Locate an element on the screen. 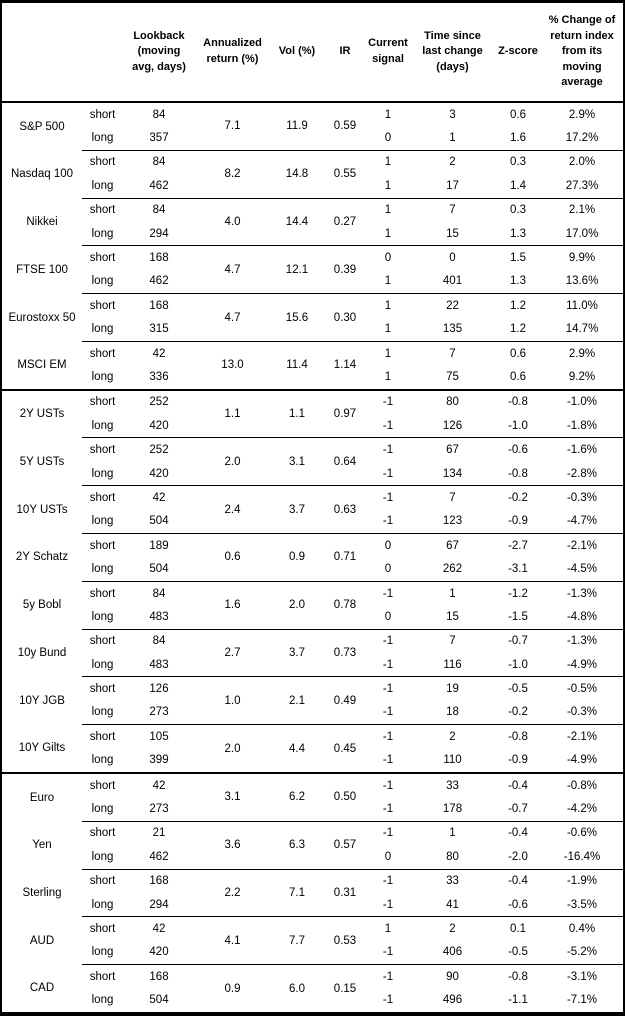 The image size is (625, 1016). time-since-value: 33 is located at coordinates (452, 881).